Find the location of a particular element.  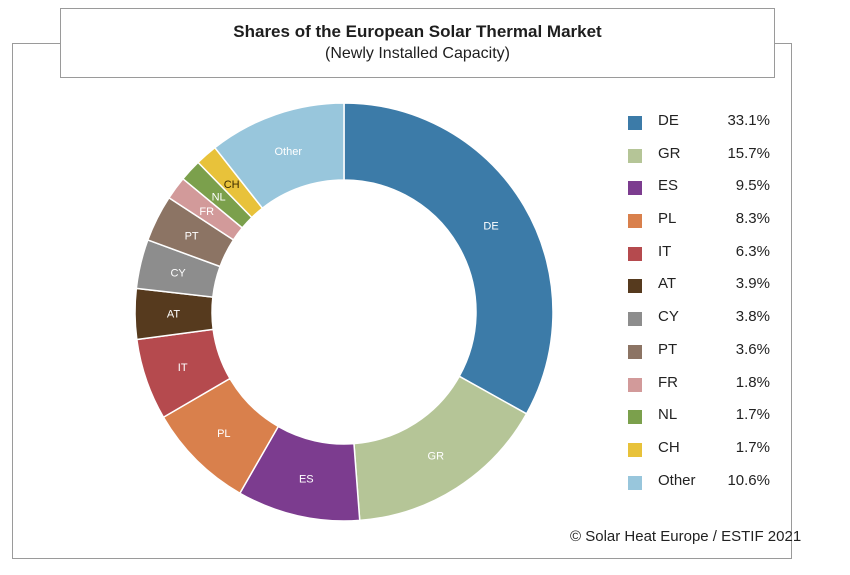

legend-label: AT is located at coordinates (667, 284).